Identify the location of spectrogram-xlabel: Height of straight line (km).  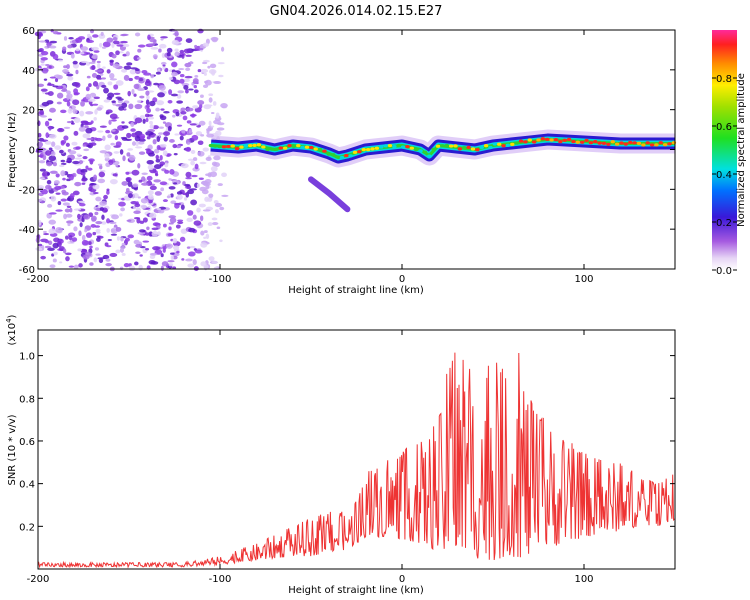
(356, 290).